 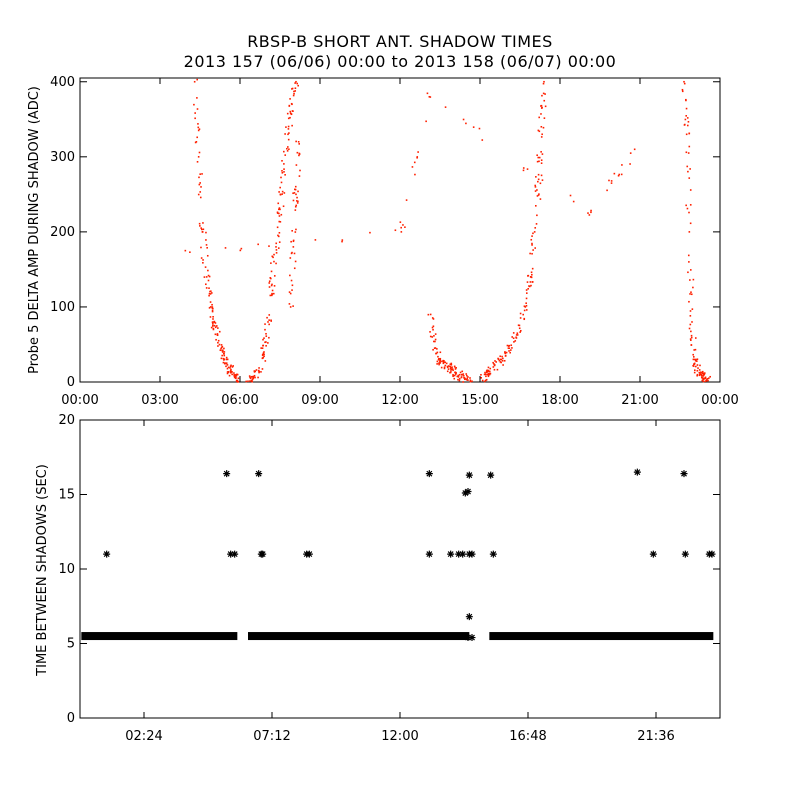 What do you see at coordinates (639, 400) in the screenshot?
I see `top-x-tick-label: 21:00` at bounding box center [639, 400].